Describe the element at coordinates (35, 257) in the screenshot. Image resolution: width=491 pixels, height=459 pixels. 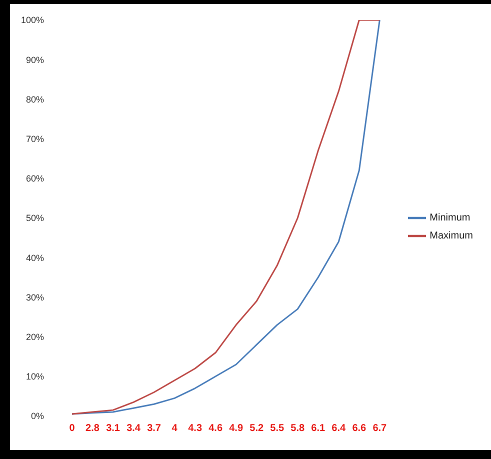
I see `y-tick-label: 40%` at that location.